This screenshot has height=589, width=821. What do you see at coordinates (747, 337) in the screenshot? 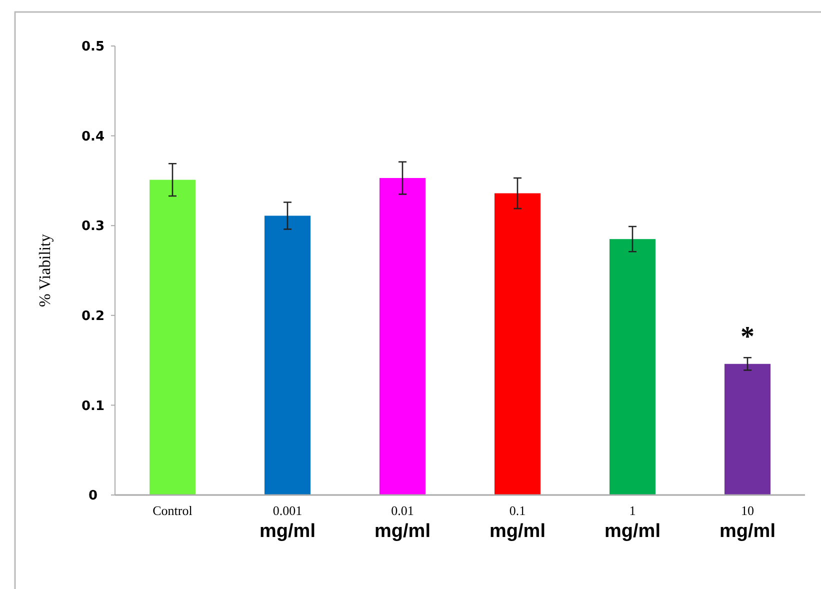
I see `annotation: *` at bounding box center [747, 337].